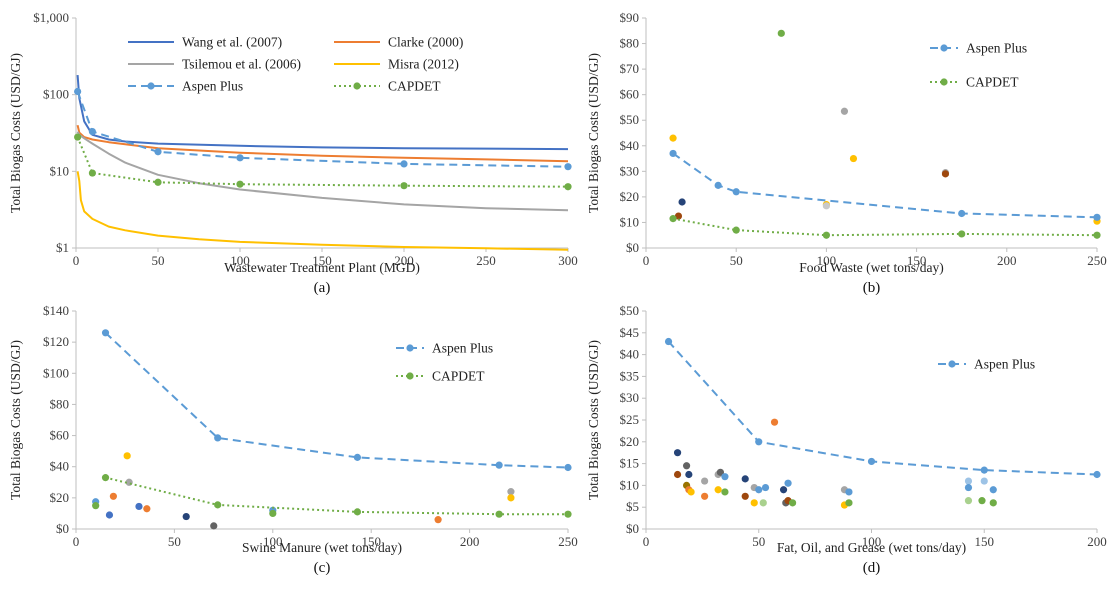  Describe the element at coordinates (60, 497) in the screenshot. I see `y-tick-label: $20` at that location.